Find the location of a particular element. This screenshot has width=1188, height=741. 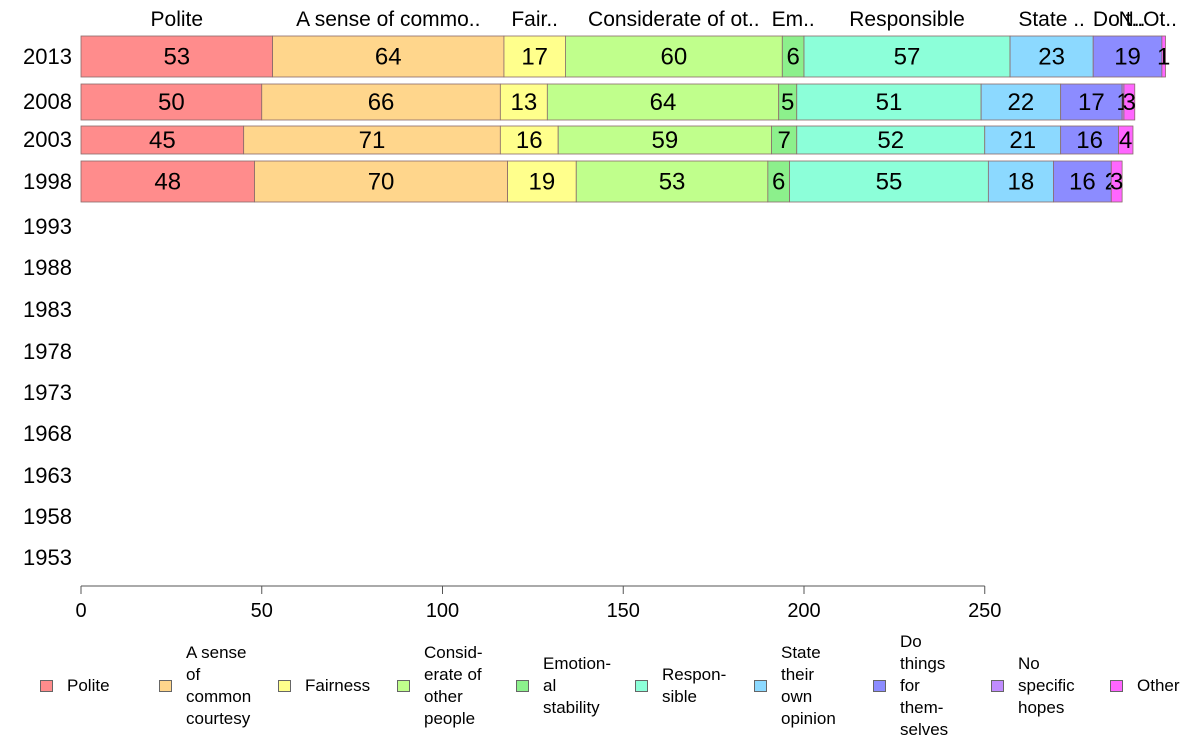

legend-item: Respon- sible is located at coordinates (680, 686).